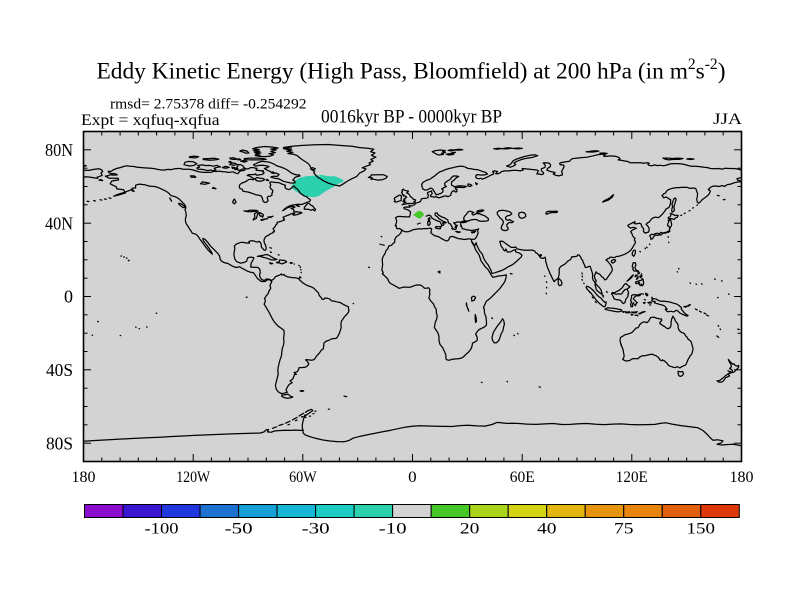 This screenshot has height=600, width=800. I want to click on svg-text: -30, so click(316, 529).